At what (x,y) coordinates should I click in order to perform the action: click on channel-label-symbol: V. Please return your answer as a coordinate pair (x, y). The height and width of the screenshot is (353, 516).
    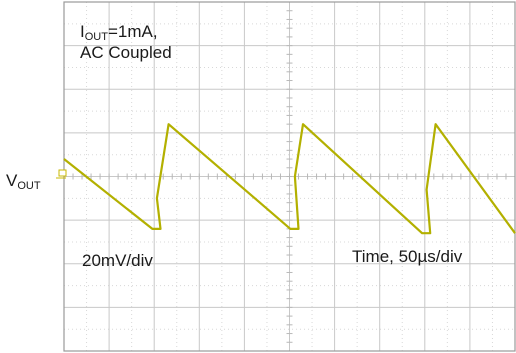
    Looking at the image, I should click on (12, 180).